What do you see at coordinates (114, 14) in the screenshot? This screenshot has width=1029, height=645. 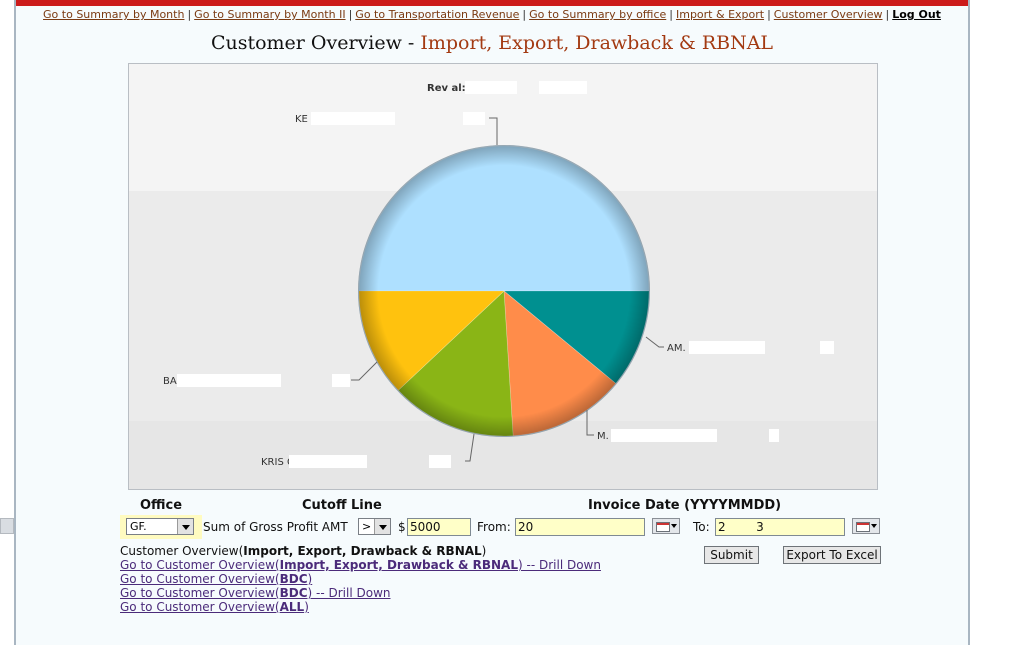 I see `nav-summary-by-month: Go to Summary by Month` at bounding box center [114, 14].